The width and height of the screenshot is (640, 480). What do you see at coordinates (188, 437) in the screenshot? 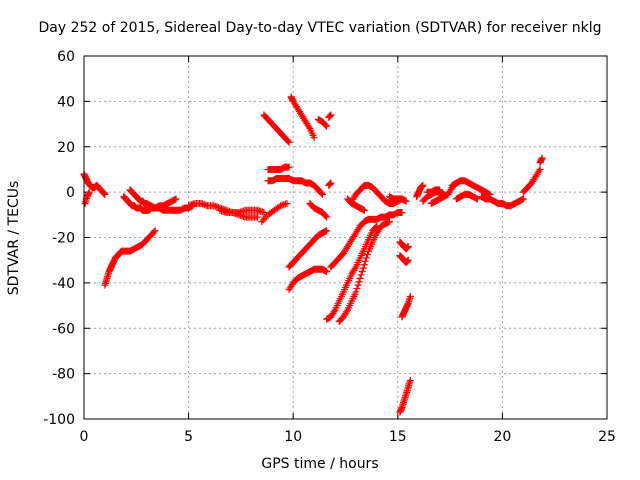
I see `x-tick-label: 5` at bounding box center [188, 437].